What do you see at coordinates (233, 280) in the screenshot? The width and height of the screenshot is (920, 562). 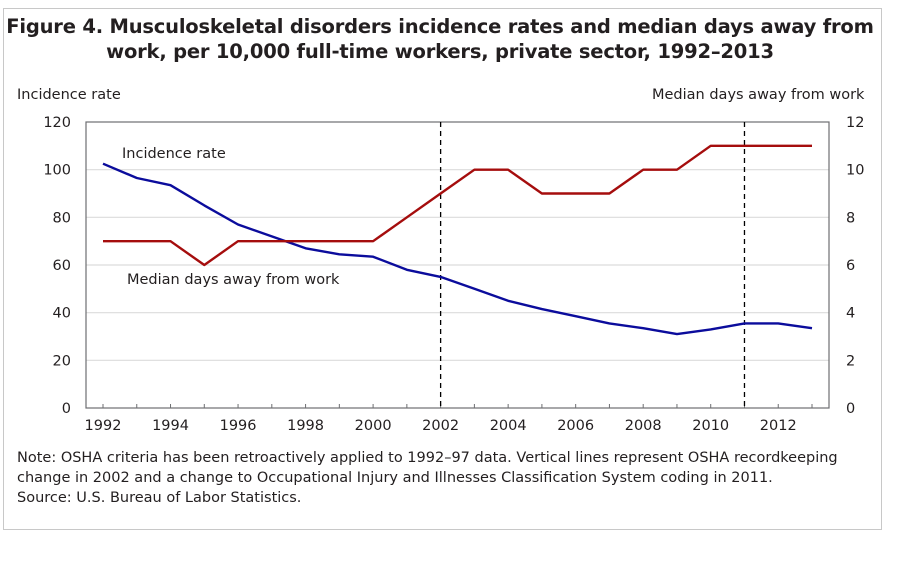 I see `series-label-median-days: Median days away from work` at bounding box center [233, 280].